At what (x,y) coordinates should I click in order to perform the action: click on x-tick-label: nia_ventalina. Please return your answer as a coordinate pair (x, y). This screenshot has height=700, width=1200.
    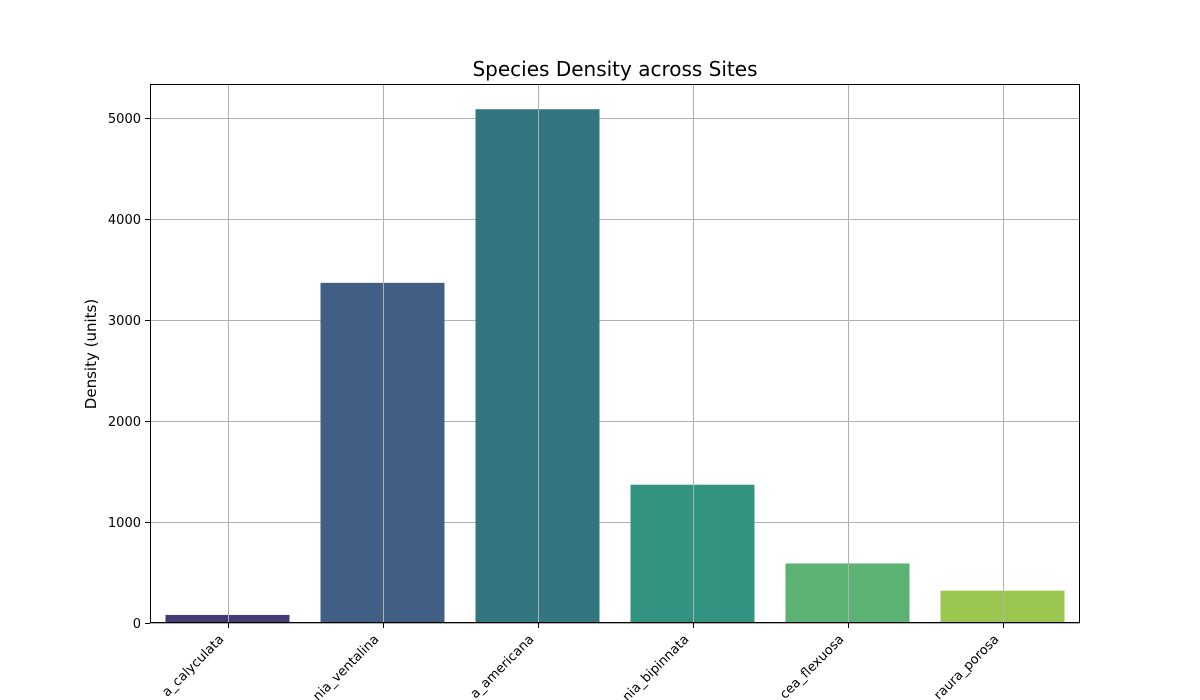
    Looking at the image, I should click on (346, 666).